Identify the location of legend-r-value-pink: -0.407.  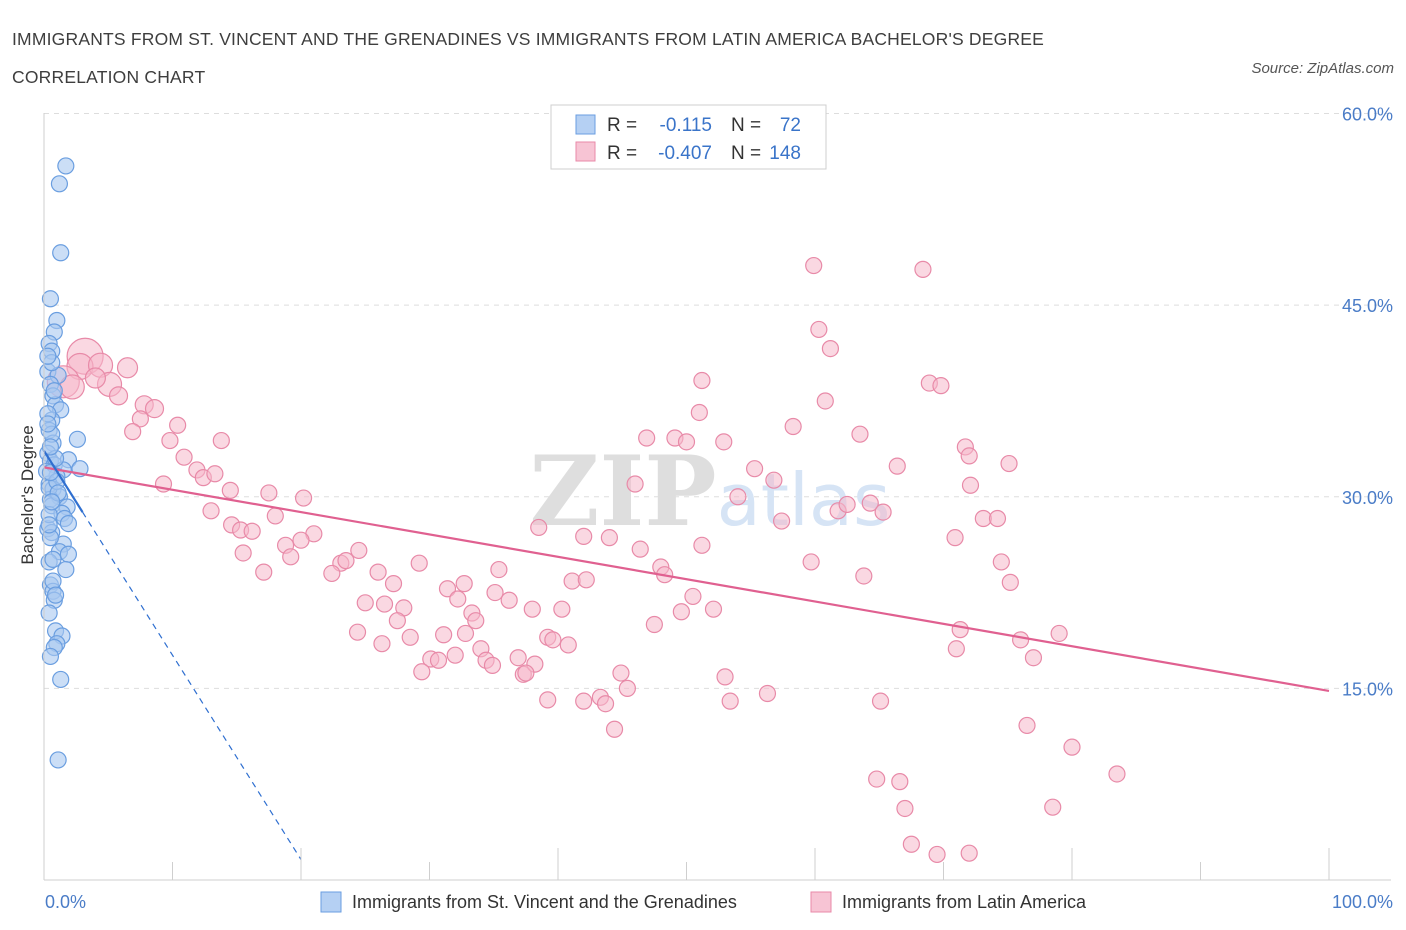
(685, 153).